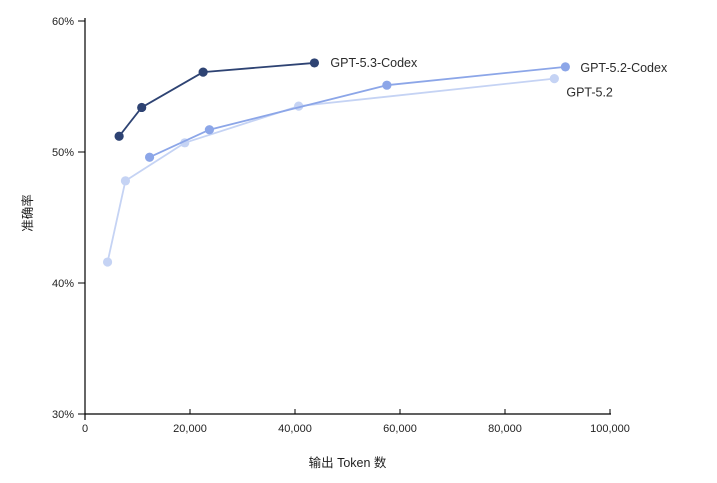 The height and width of the screenshot is (483, 717). What do you see at coordinates (63, 284) in the screenshot?
I see `y-tick-label: 40%` at bounding box center [63, 284].